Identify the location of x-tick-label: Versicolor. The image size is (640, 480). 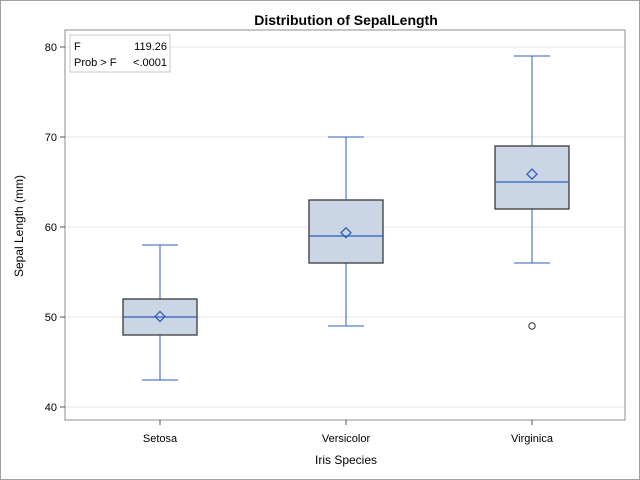
(346, 439).